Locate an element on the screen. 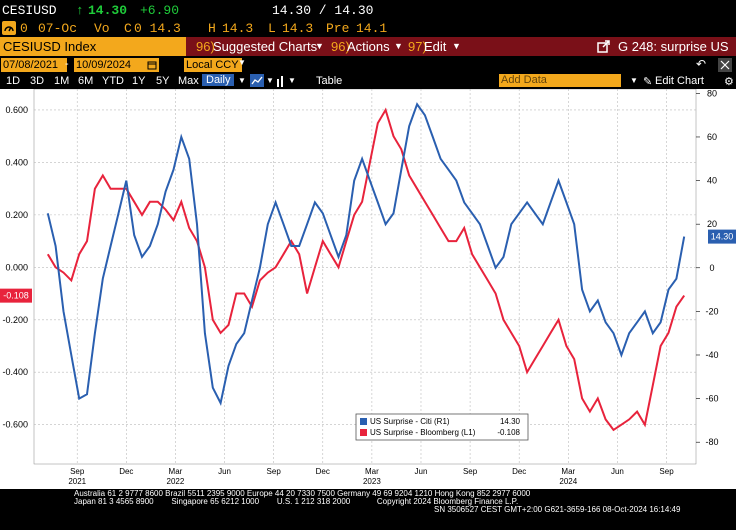  x-year-label: 2022 is located at coordinates (176, 481).